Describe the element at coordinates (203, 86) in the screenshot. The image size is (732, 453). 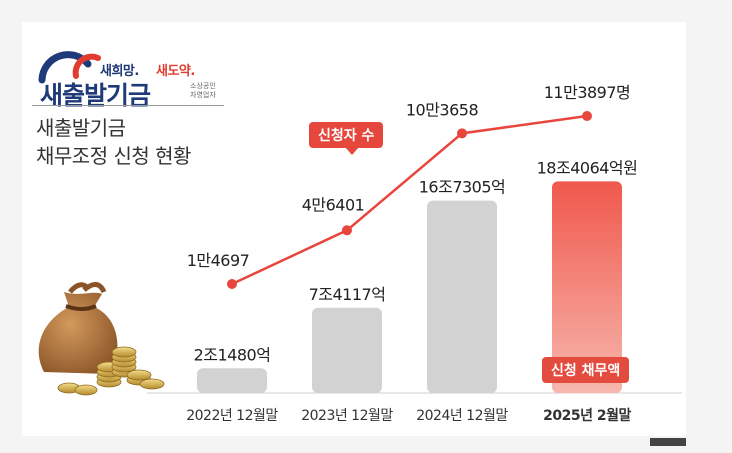
I see `logo-tagline-line1: 소상공인` at that location.